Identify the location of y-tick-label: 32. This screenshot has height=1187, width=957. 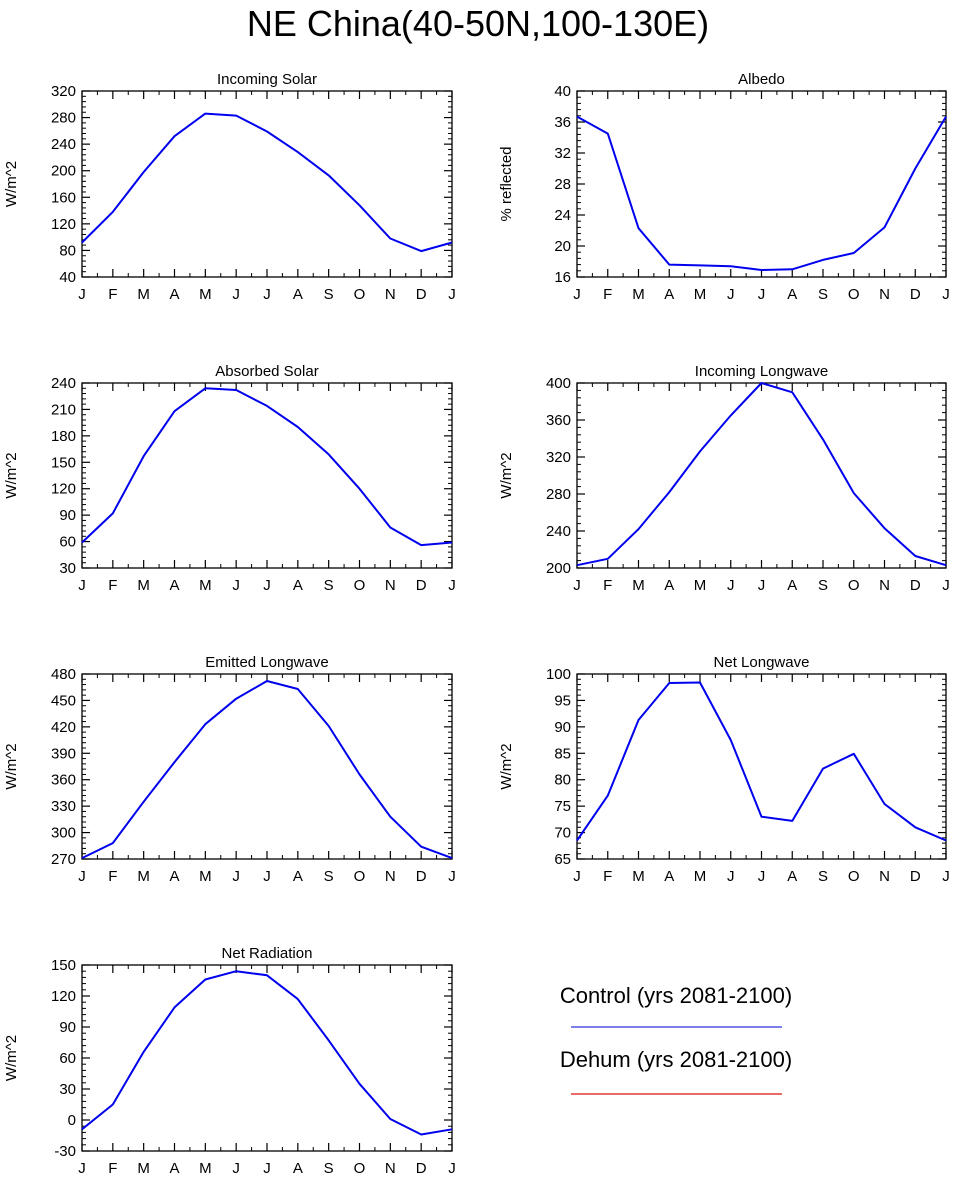
(562, 153).